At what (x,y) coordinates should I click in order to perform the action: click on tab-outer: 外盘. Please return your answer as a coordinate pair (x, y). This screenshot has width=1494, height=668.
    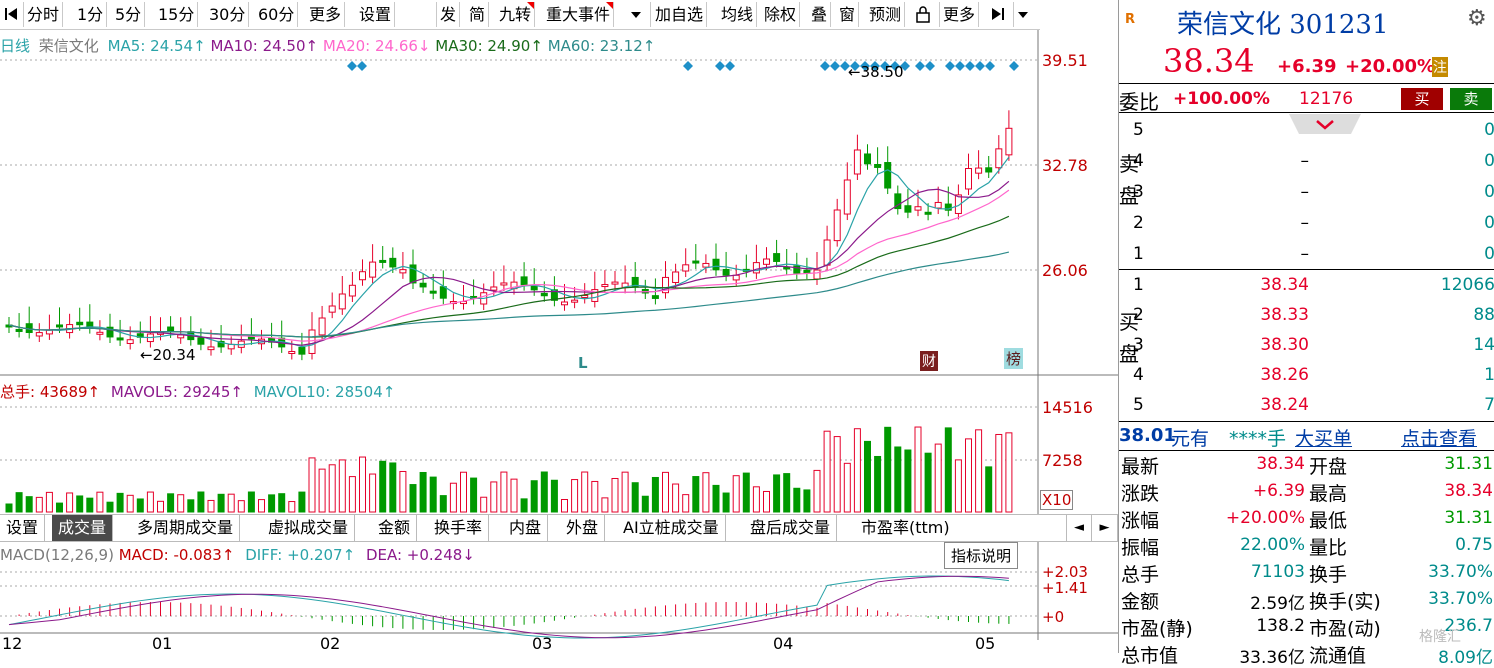
    Looking at the image, I should click on (583, 528).